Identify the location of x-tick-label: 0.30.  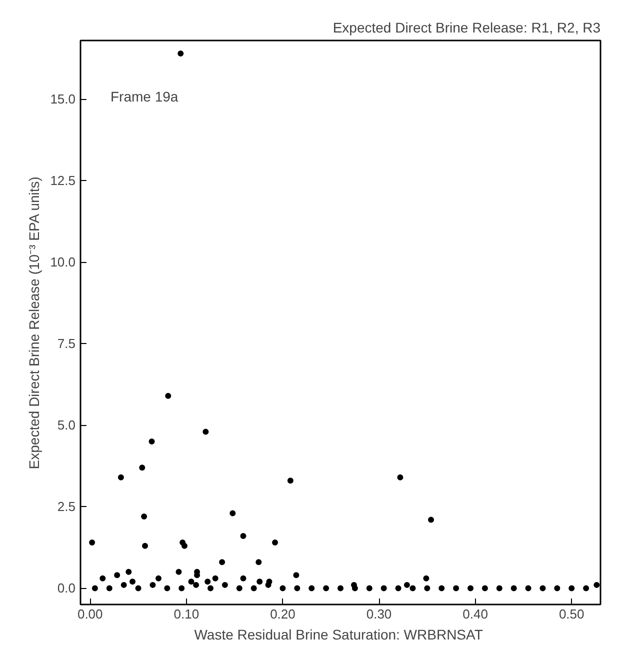
(379, 614).